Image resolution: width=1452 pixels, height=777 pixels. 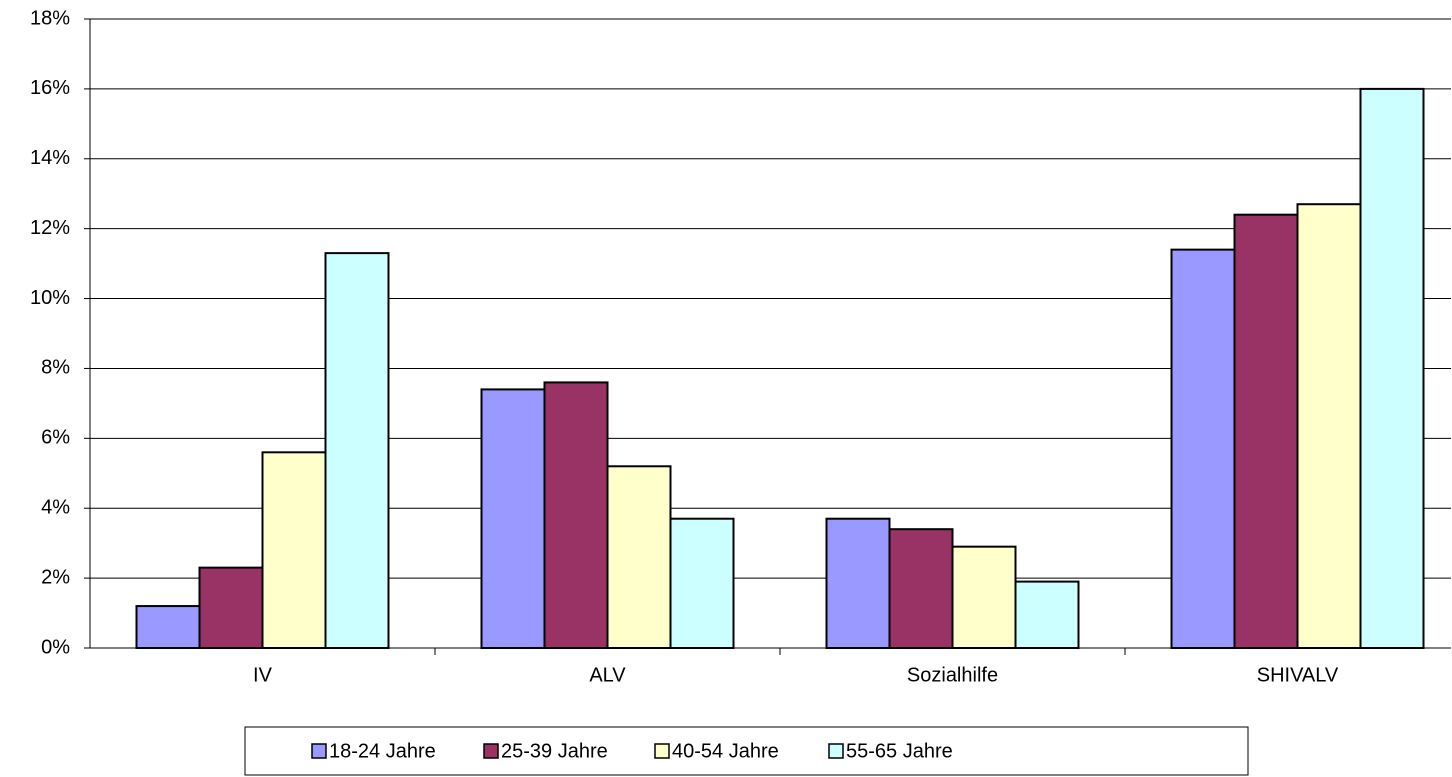 What do you see at coordinates (55, 438) in the screenshot?
I see `y-tick-label: 6%` at bounding box center [55, 438].